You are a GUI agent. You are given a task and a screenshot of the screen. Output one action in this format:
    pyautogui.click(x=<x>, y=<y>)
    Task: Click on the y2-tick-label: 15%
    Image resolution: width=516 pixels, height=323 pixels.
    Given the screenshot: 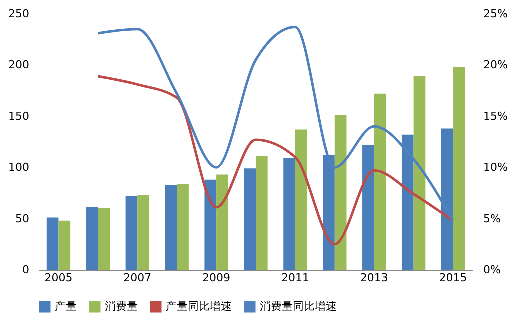 What is the action you would take?
    pyautogui.click(x=496, y=116)
    